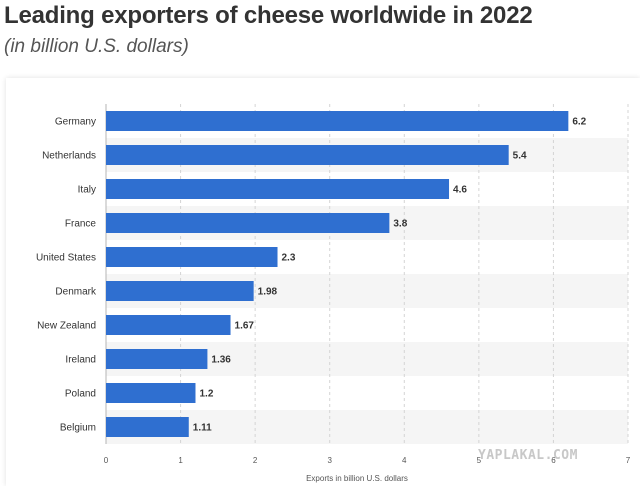 This screenshot has width=640, height=486. What do you see at coordinates (329, 460) in the screenshot?
I see `x-tick-label: 3` at bounding box center [329, 460].